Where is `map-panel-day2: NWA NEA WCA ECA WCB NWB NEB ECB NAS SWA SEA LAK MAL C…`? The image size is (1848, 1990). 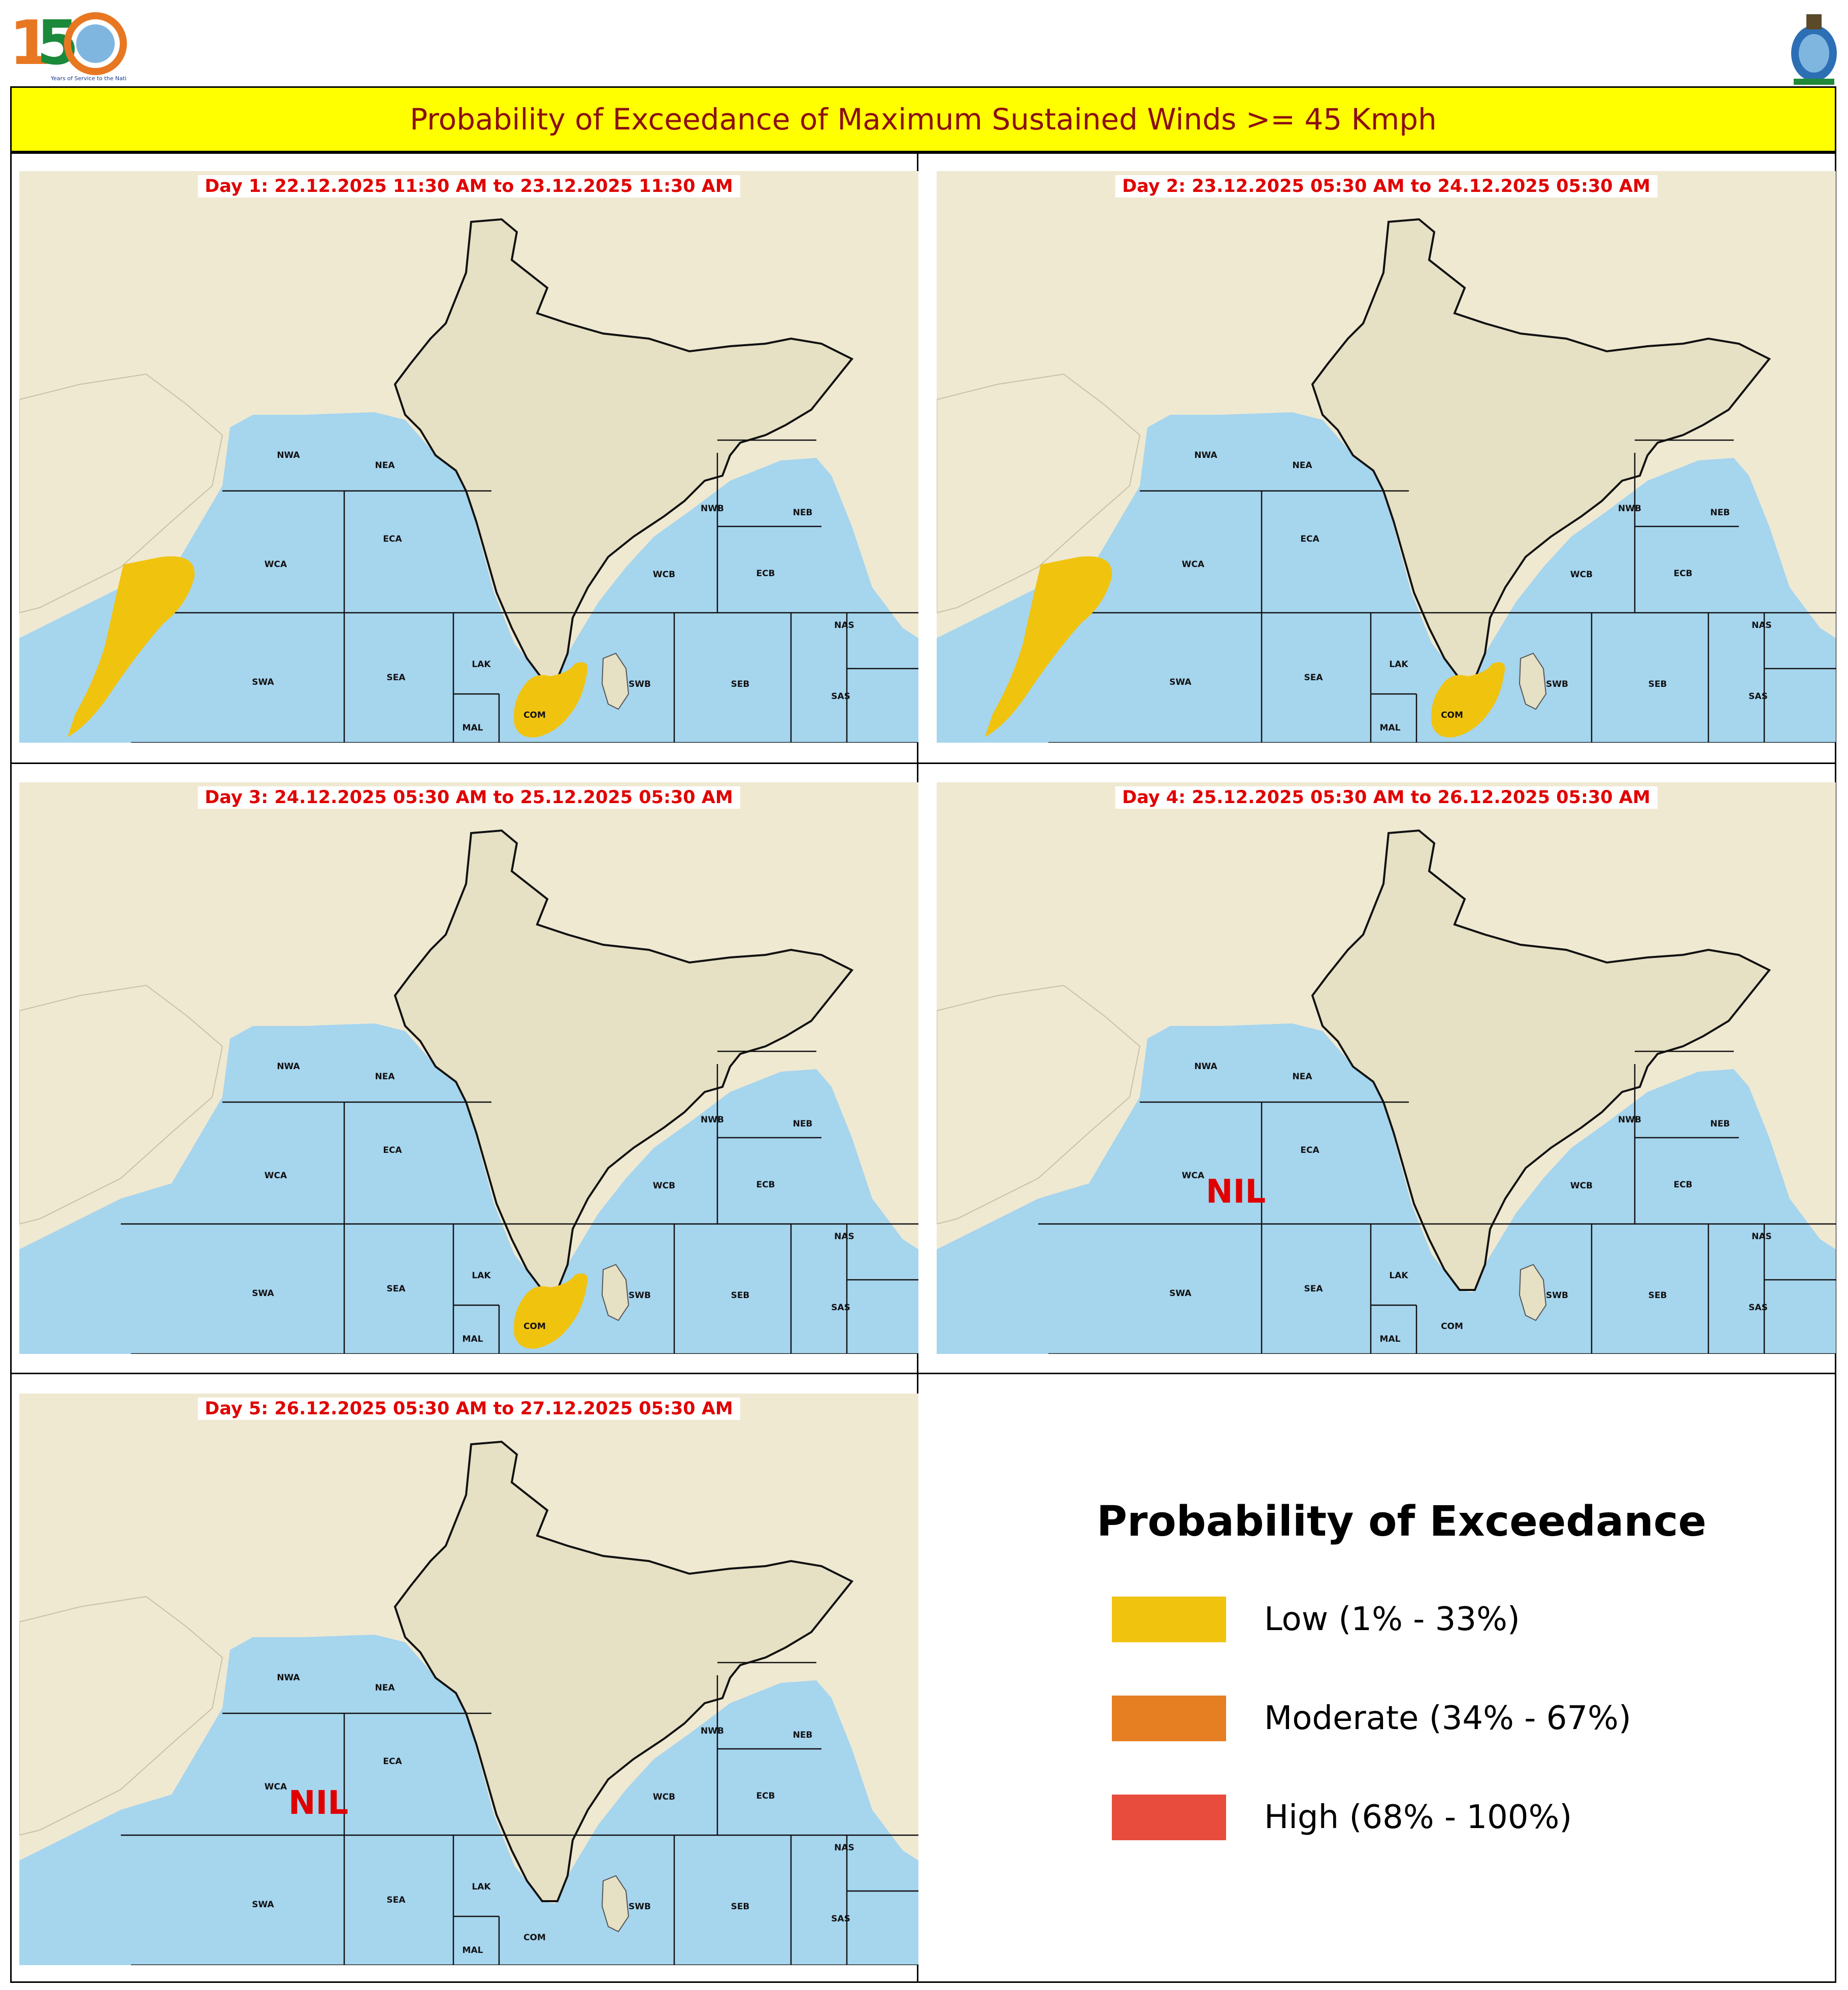
map-panel-day2: NWA NEA WCA ECA WCB NWB NEB ECB NAS SWA SEA LAK MAL C… is located at coordinates (1386, 457).